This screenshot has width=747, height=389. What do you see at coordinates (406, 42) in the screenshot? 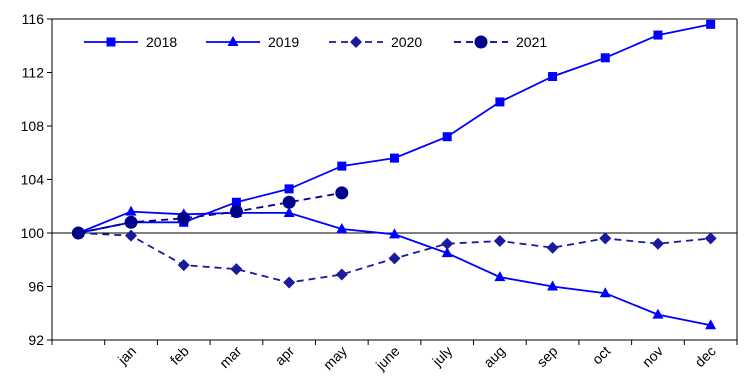
I see `legend-label-2020: 2020` at bounding box center [406, 42].